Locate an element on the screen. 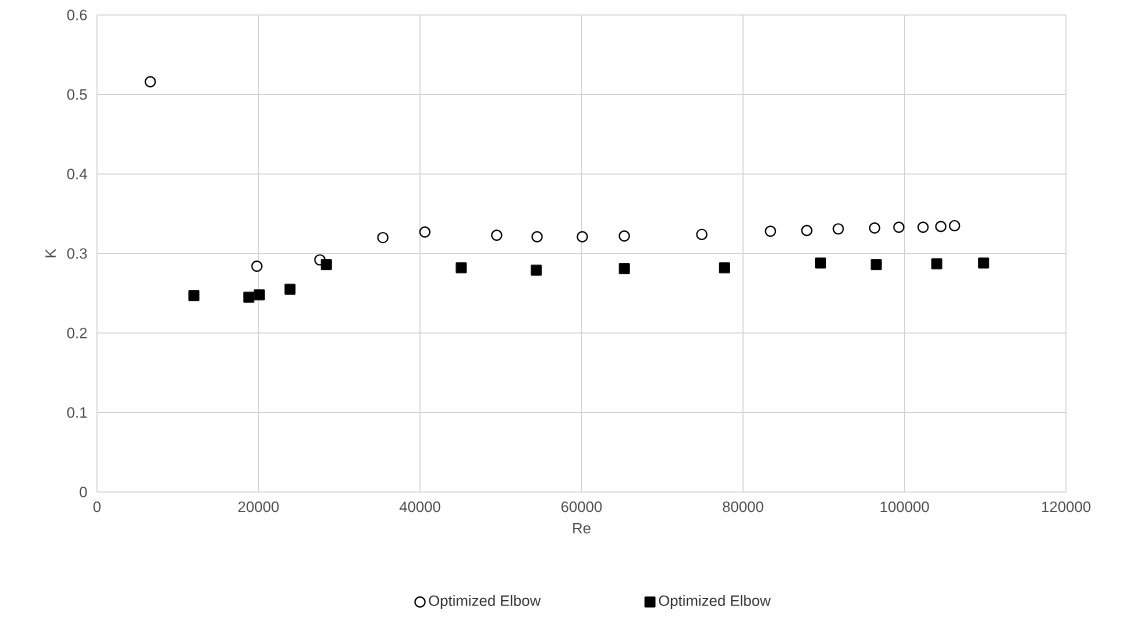 The height and width of the screenshot is (642, 1132). x-tick-label: 100000 is located at coordinates (904, 507).